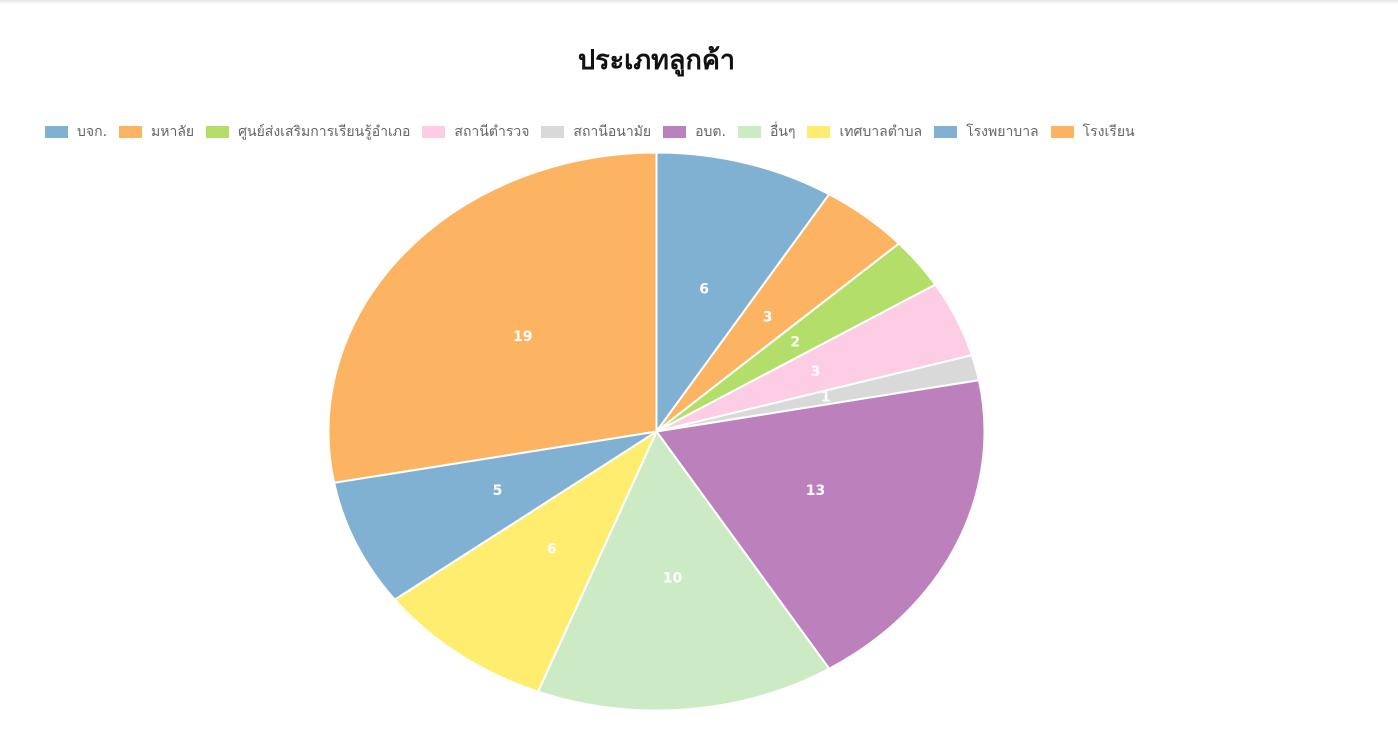  I want to click on legend-item: มหาลัย, so click(156, 132).